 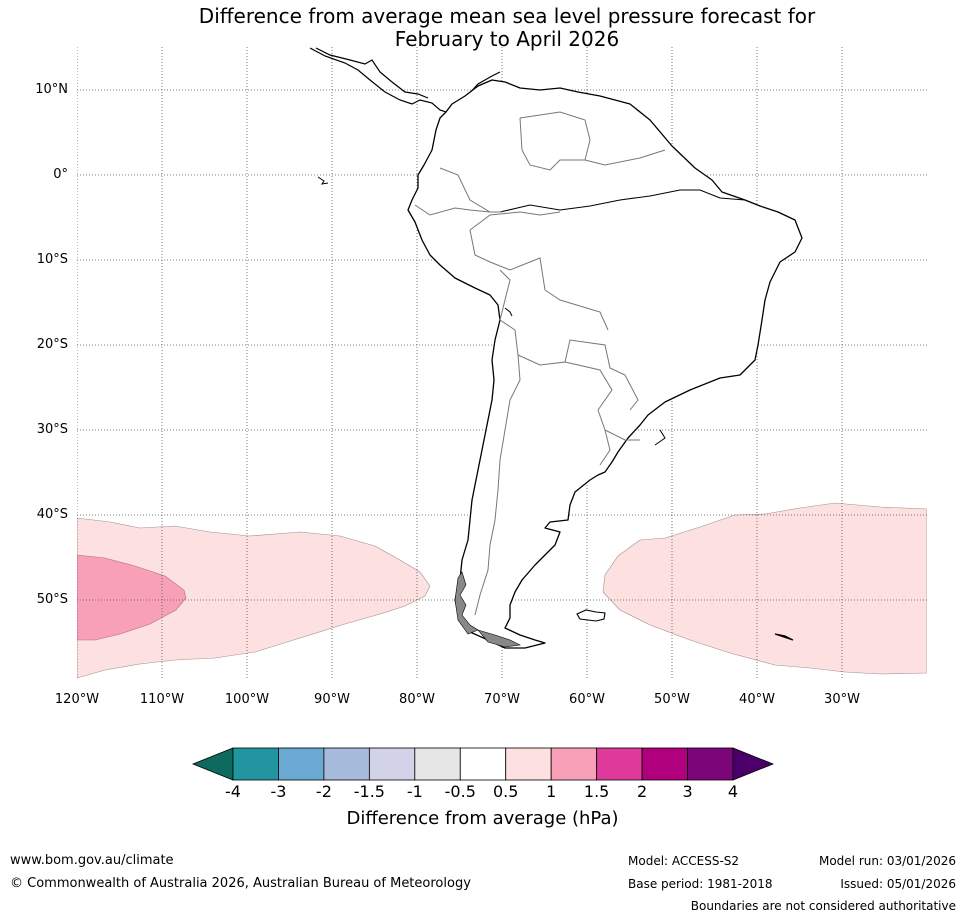 I want to click on colorbar, so click(x=483, y=764).